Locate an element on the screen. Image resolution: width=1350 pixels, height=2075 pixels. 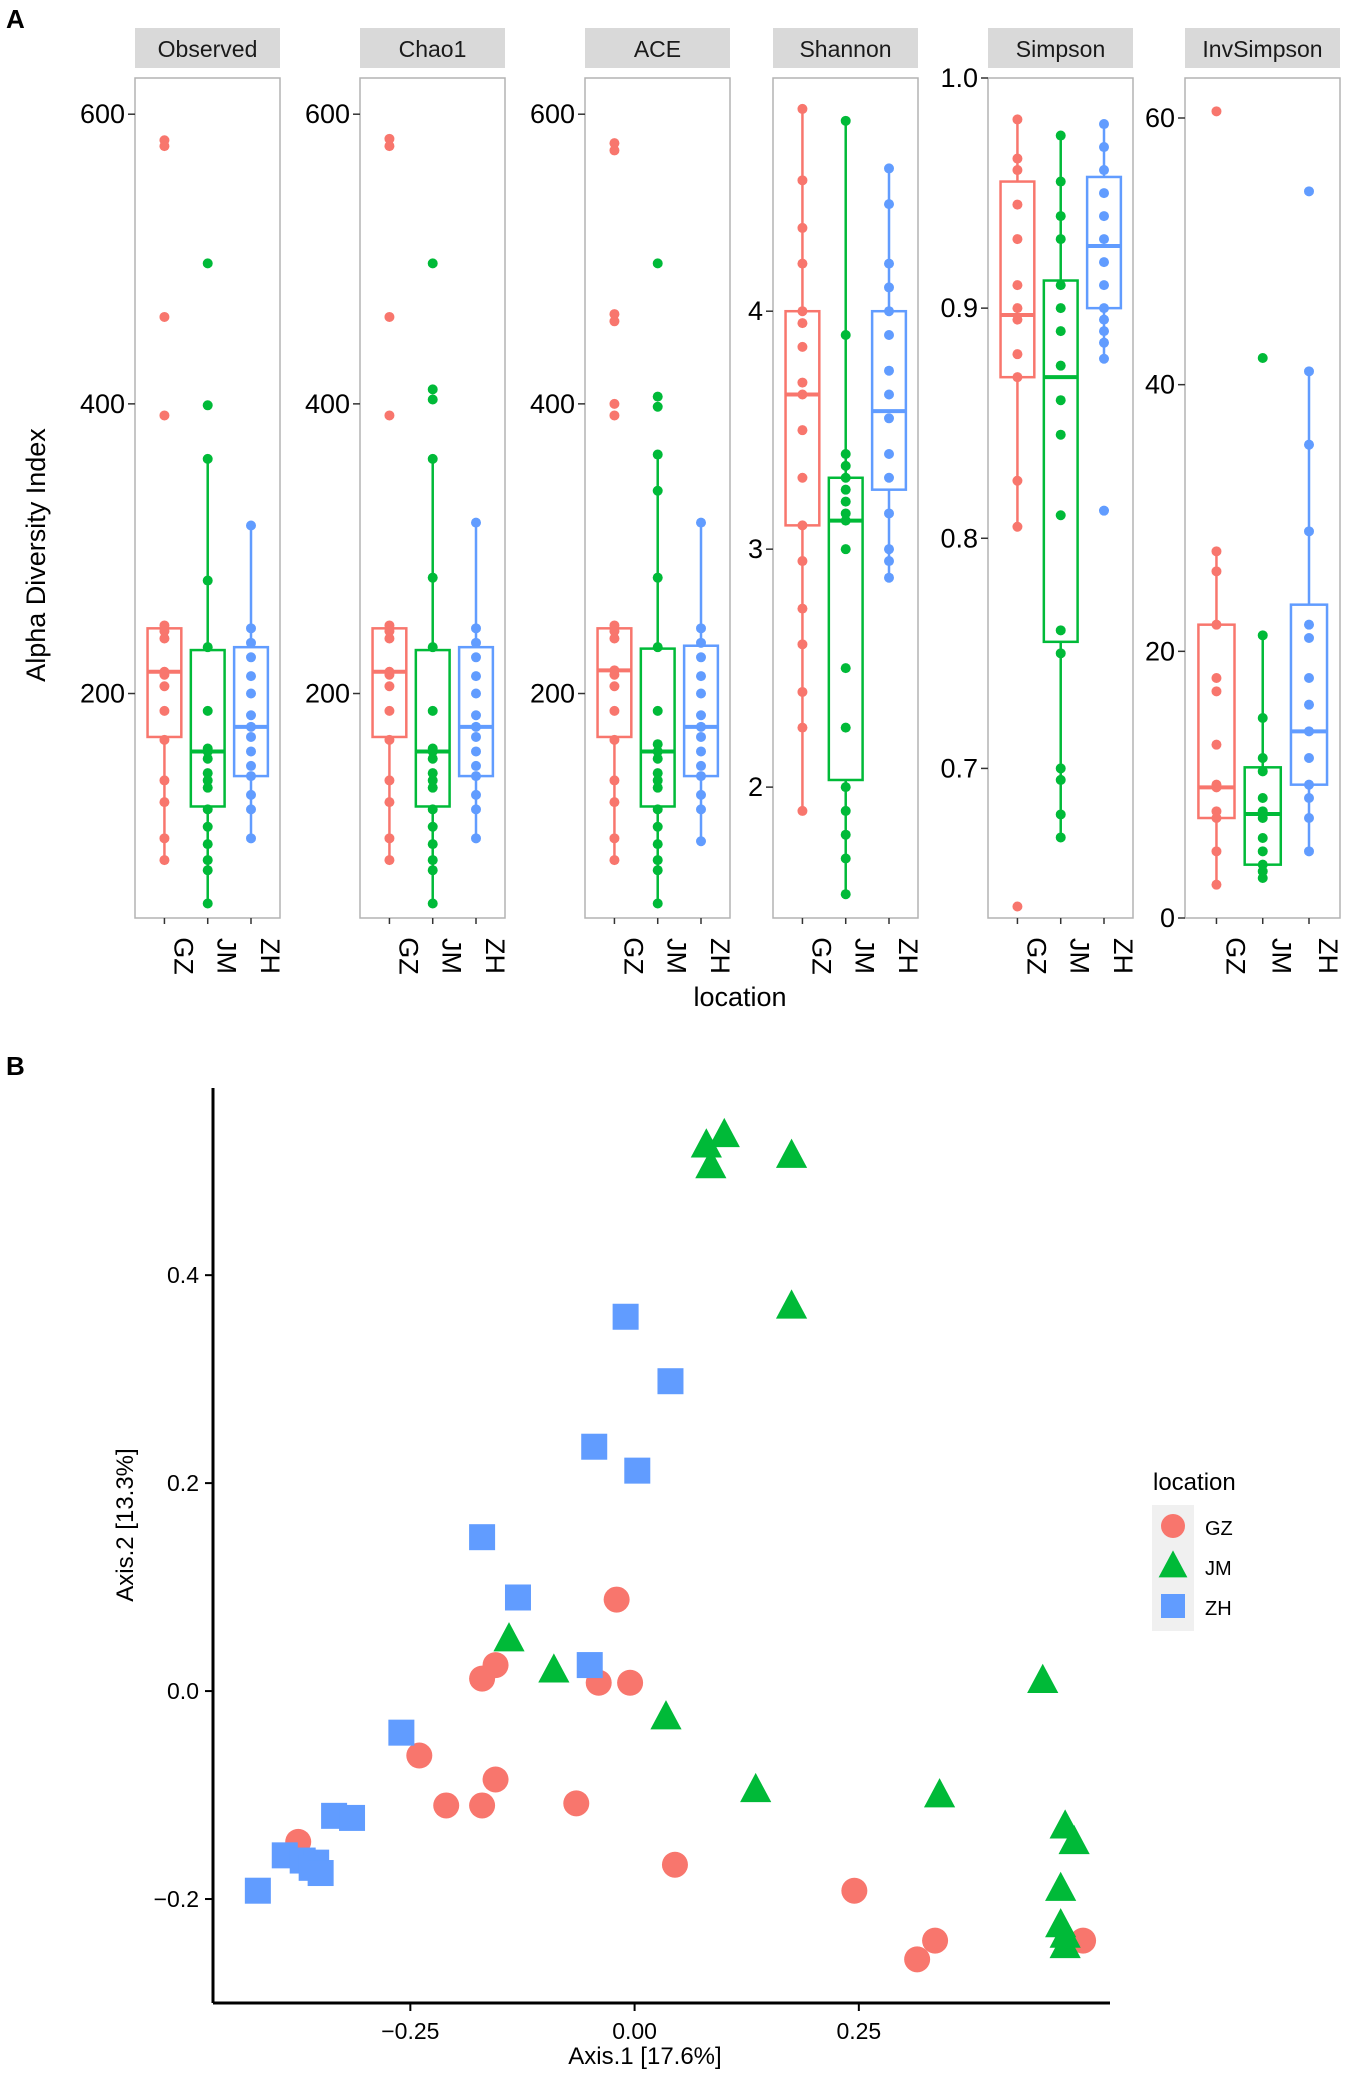
facet-invsimpson: InvSimpson 0 20 40 60 GZ JM ZH is located at coordinates (1244, 501).